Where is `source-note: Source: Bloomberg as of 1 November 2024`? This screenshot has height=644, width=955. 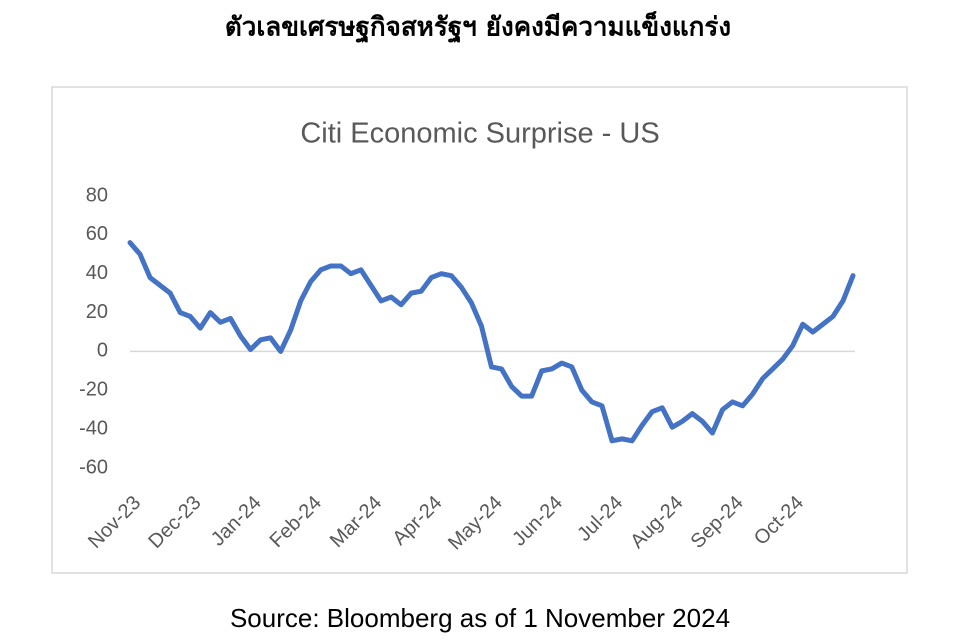
source-note: Source: Bloomberg as of 1 November 2024 is located at coordinates (480, 618).